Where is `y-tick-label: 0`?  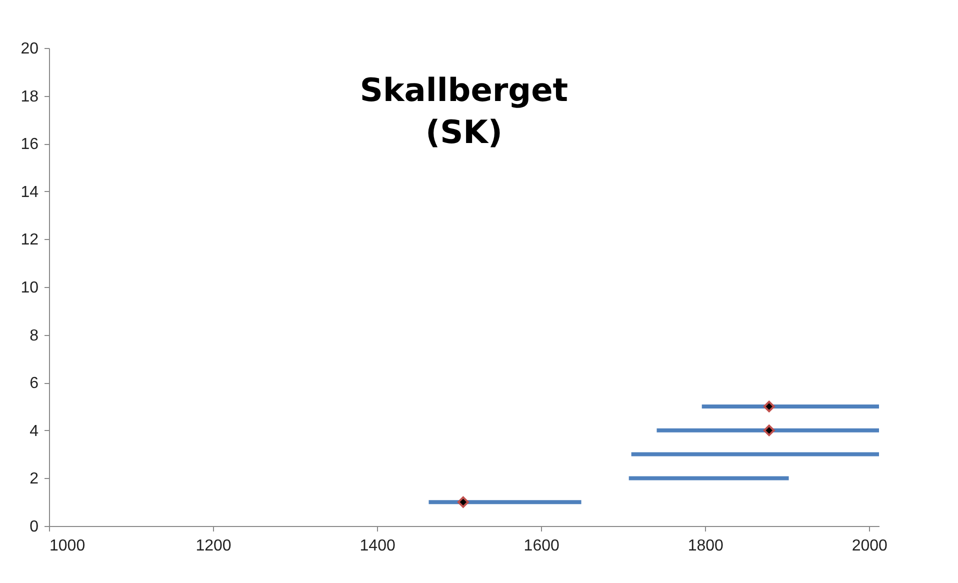
y-tick-label: 0 is located at coordinates (34, 527).